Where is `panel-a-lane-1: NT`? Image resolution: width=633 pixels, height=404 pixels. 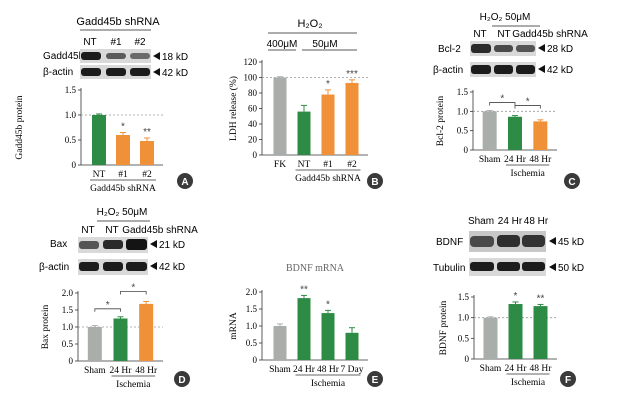
panel-a-lane-1: NT is located at coordinates (89, 42).